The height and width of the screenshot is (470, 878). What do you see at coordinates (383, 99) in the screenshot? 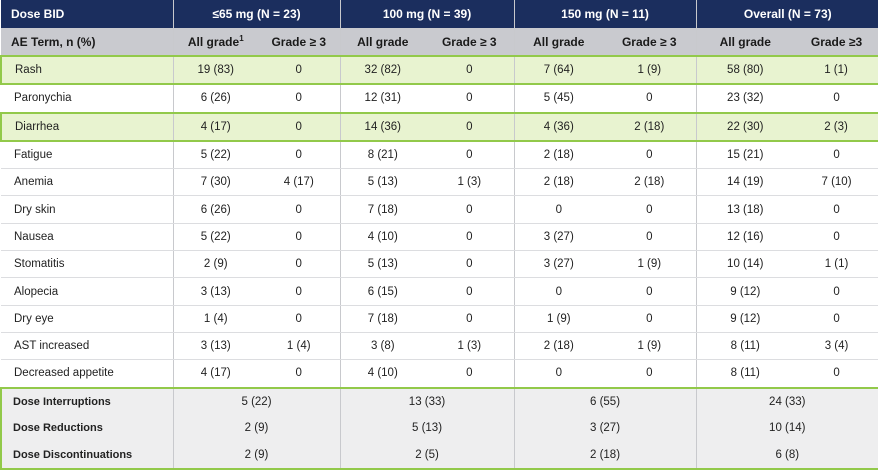
I see `table-cell: 12 (31)` at bounding box center [383, 99].